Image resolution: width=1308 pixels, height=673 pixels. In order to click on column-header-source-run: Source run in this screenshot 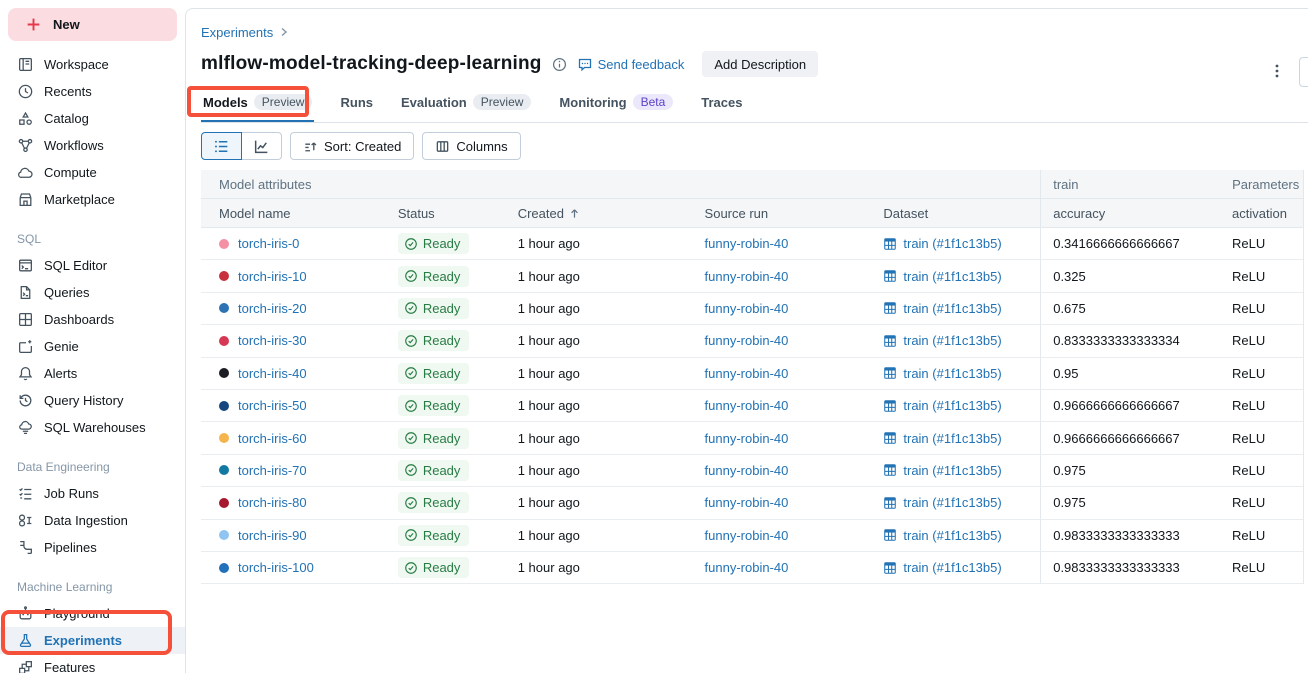, I will do `click(782, 213)`.